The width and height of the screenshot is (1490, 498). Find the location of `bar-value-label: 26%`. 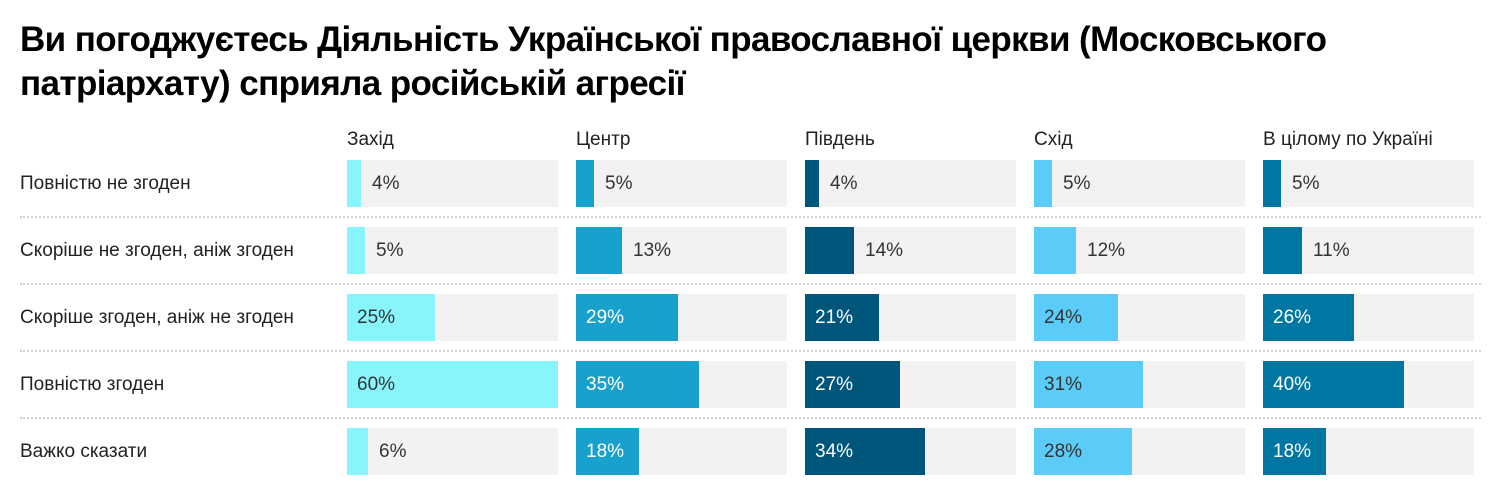

bar-value-label: 26% is located at coordinates (1292, 317).